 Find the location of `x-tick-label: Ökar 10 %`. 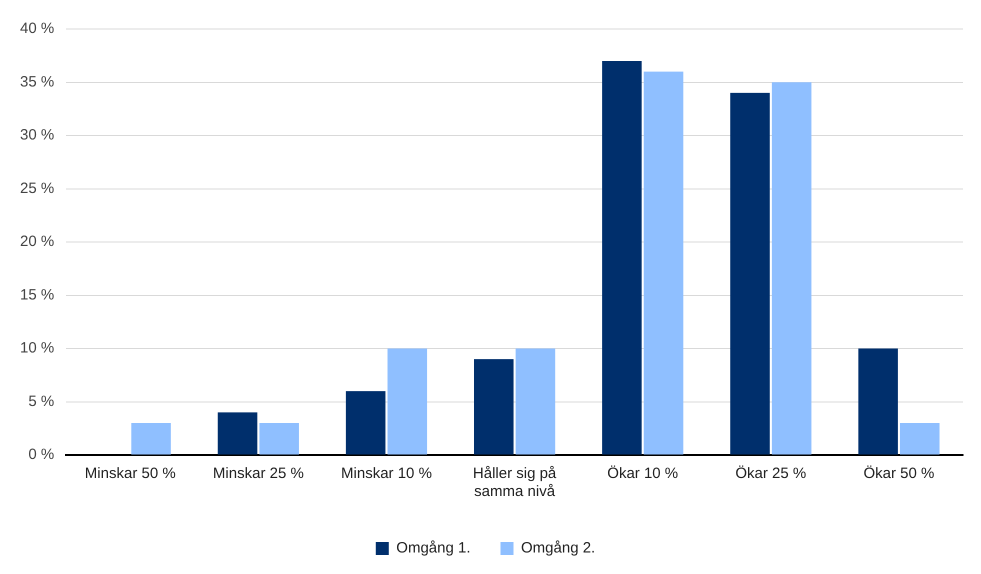

x-tick-label: Ökar 10 % is located at coordinates (642, 473).